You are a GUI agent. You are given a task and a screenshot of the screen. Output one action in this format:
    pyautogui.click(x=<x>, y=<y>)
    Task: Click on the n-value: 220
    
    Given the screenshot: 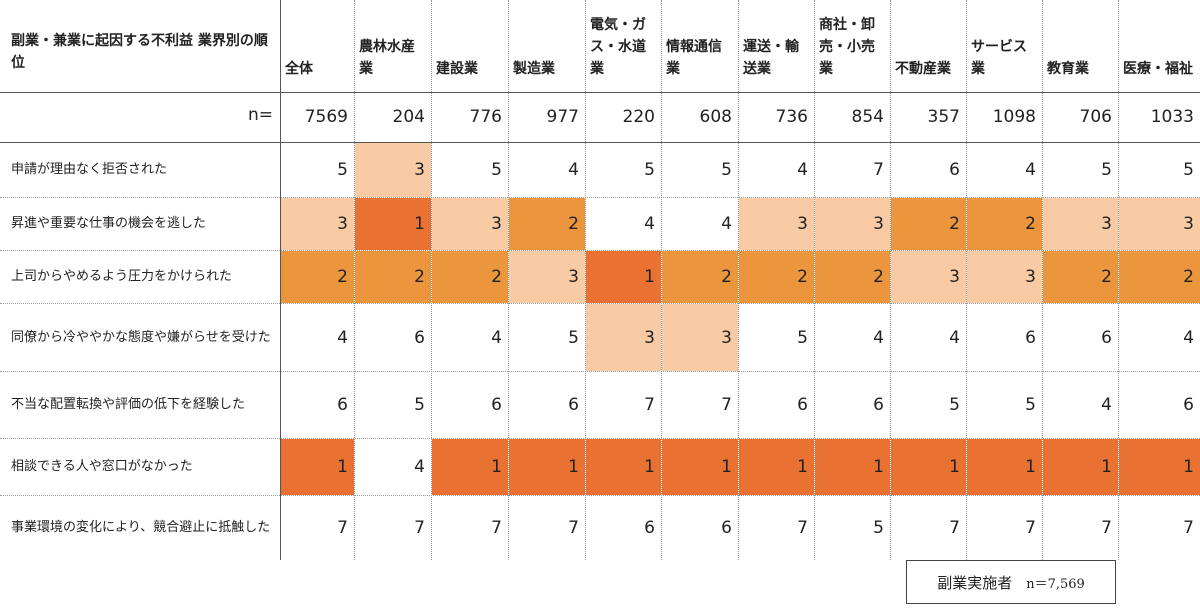 What is the action you would take?
    pyautogui.click(x=638, y=117)
    